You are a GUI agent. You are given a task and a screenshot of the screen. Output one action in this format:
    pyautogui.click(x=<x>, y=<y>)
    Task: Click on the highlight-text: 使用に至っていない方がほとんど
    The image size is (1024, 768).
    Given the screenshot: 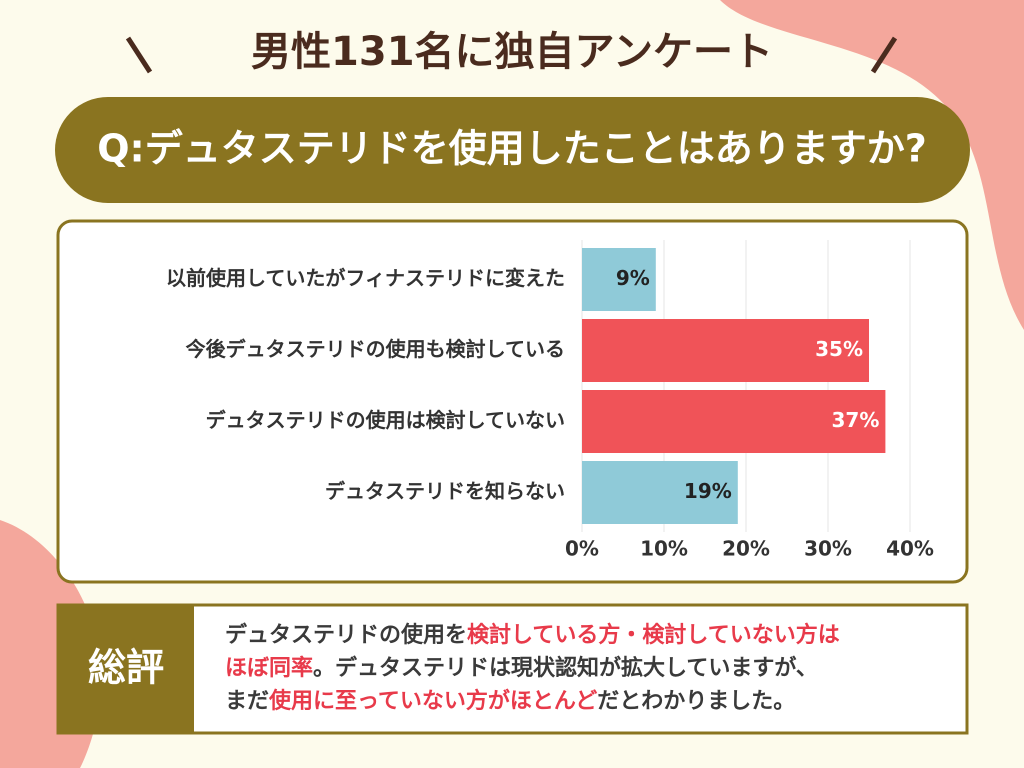 What is the action you would take?
    pyautogui.click(x=432, y=701)
    